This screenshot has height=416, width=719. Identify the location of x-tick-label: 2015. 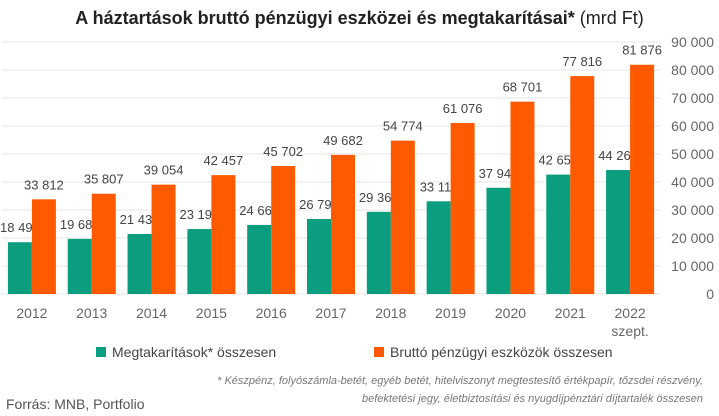
(211, 313).